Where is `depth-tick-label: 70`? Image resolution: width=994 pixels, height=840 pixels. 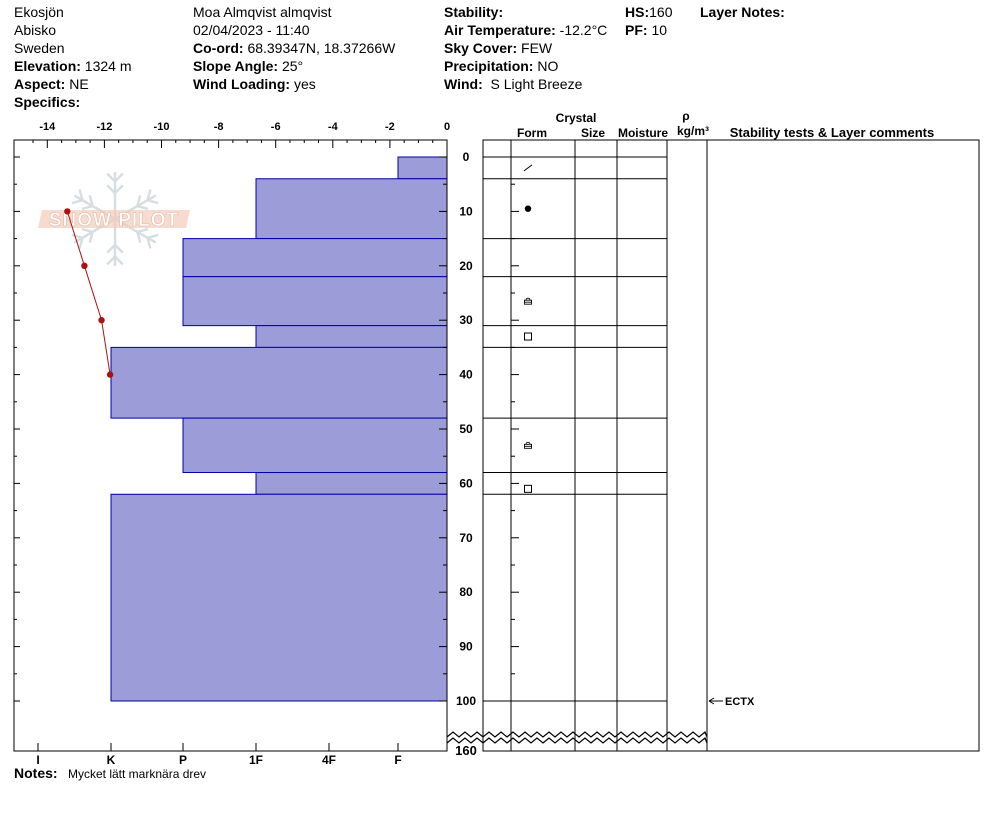
depth-tick-label: 70 is located at coordinates (466, 538).